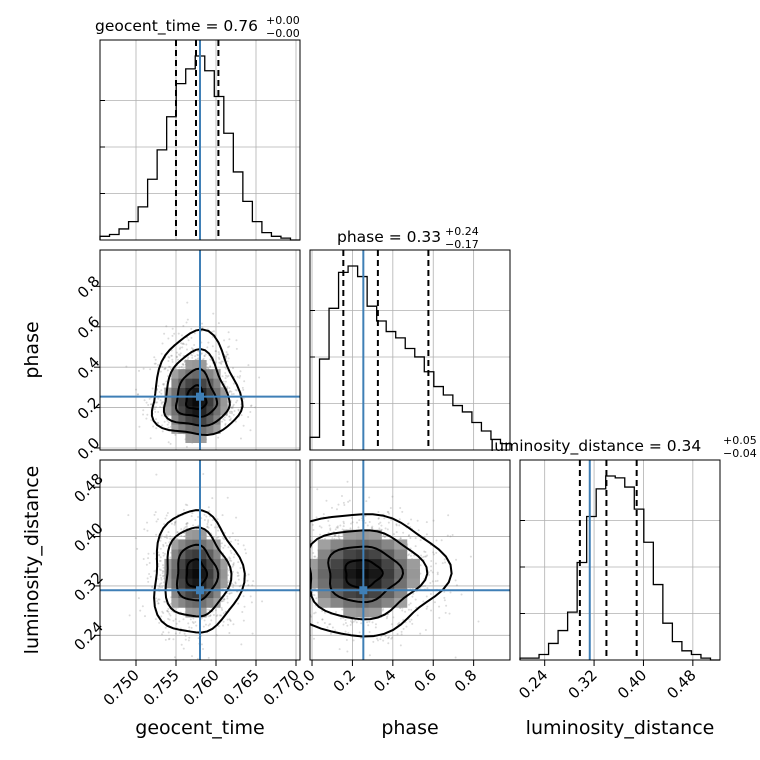  I want to click on panel-frame, so click(200, 140).